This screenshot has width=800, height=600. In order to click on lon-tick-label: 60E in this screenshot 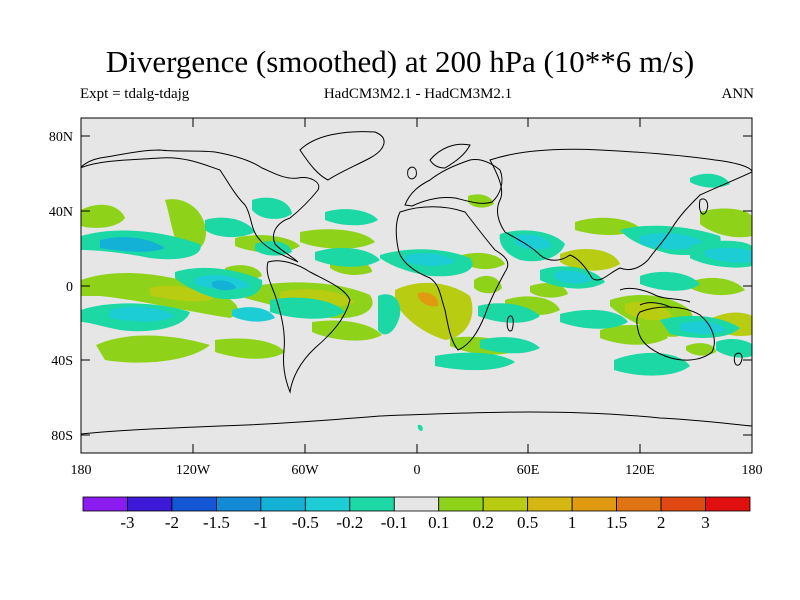, I will do `click(528, 470)`.